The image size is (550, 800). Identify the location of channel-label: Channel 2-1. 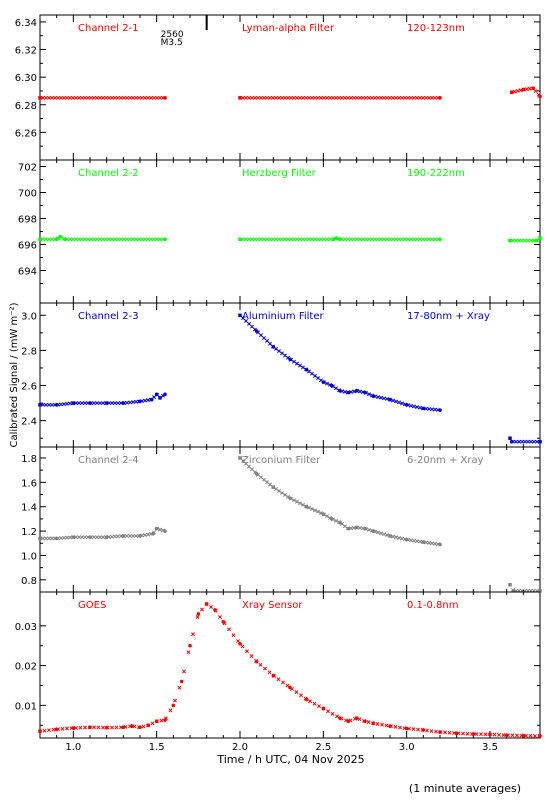
(108, 28).